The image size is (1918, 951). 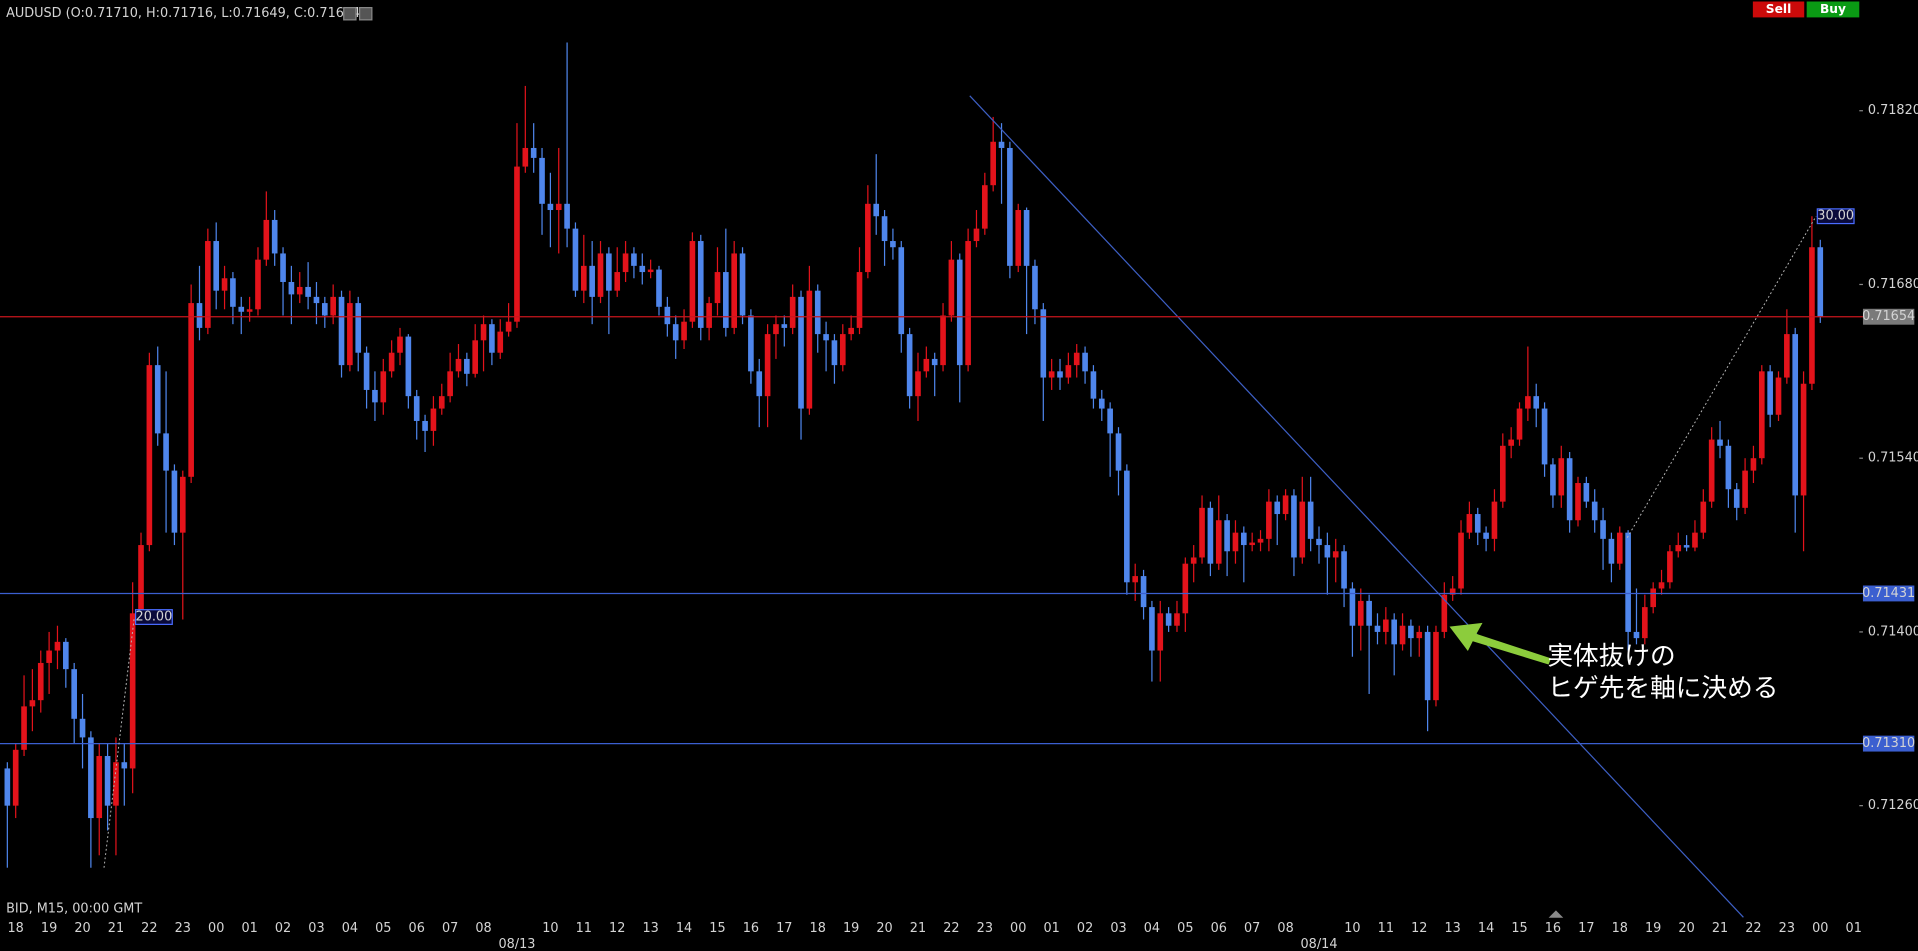 I want to click on date-label: 08/14, so click(x=1319, y=944).